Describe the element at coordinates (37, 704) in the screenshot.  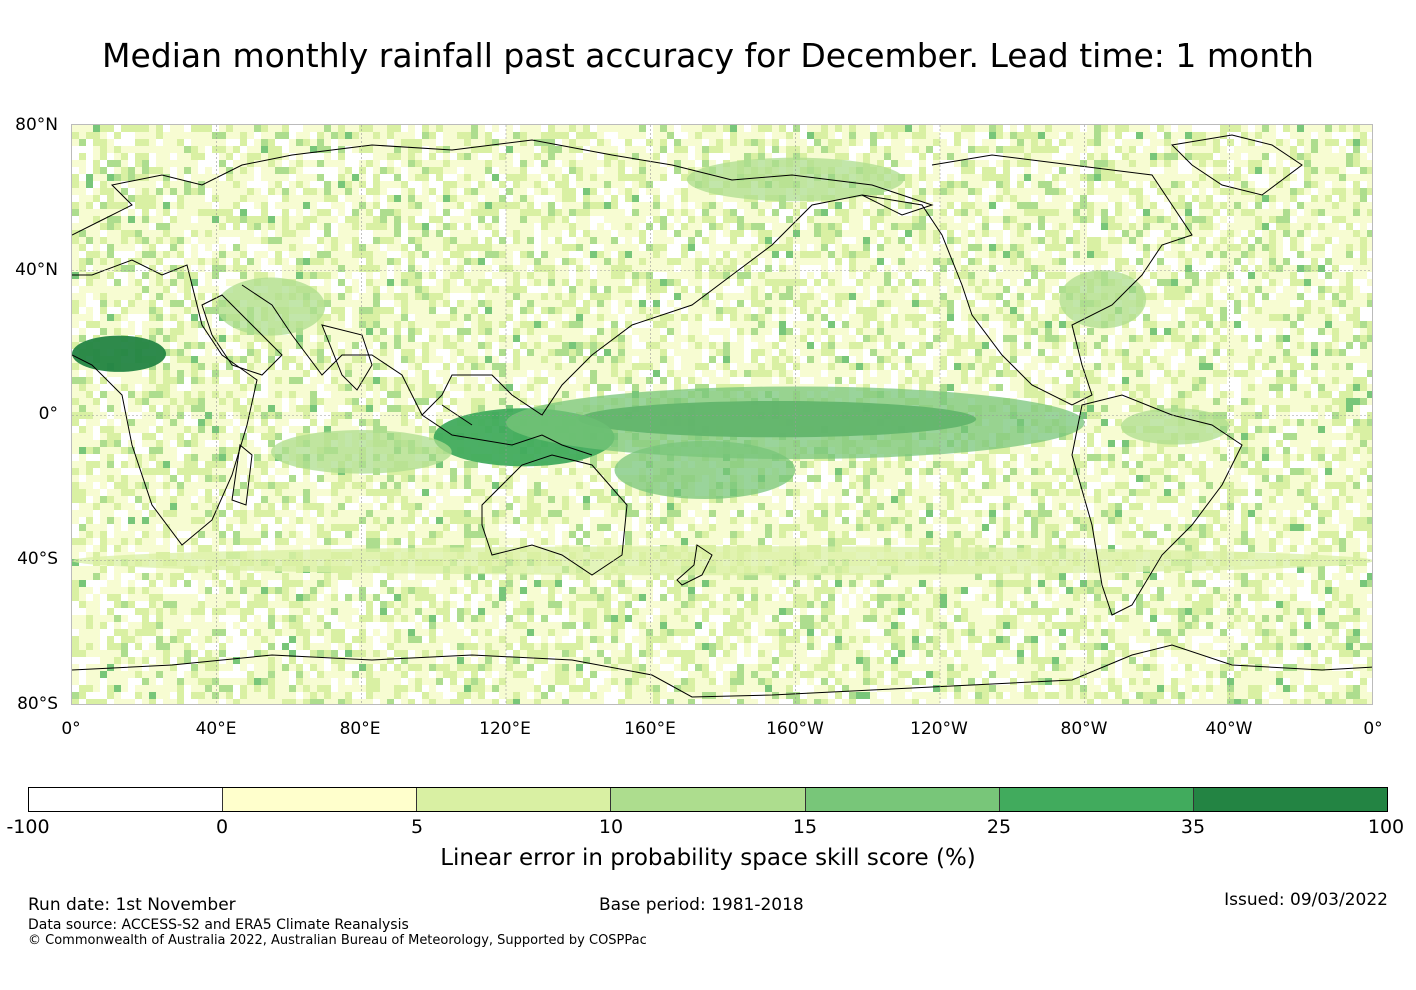
I see `lat-label-80s: 80°S` at that location.